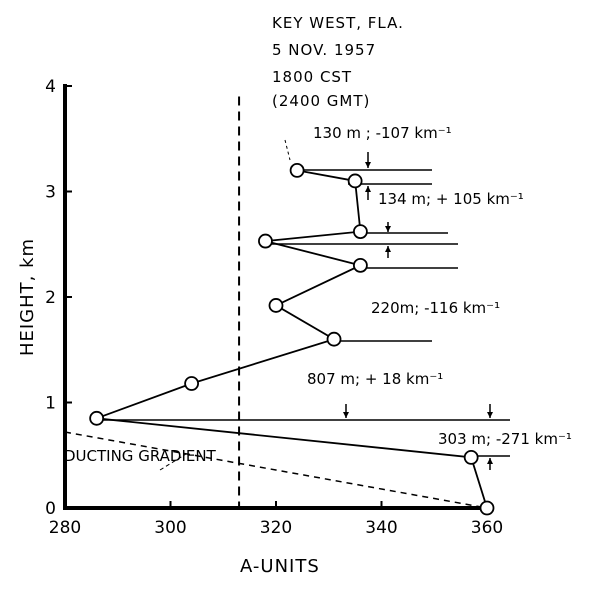 This screenshot has width=610, height=595. I want to click on y-tick-label-1: 1, so click(50, 404).